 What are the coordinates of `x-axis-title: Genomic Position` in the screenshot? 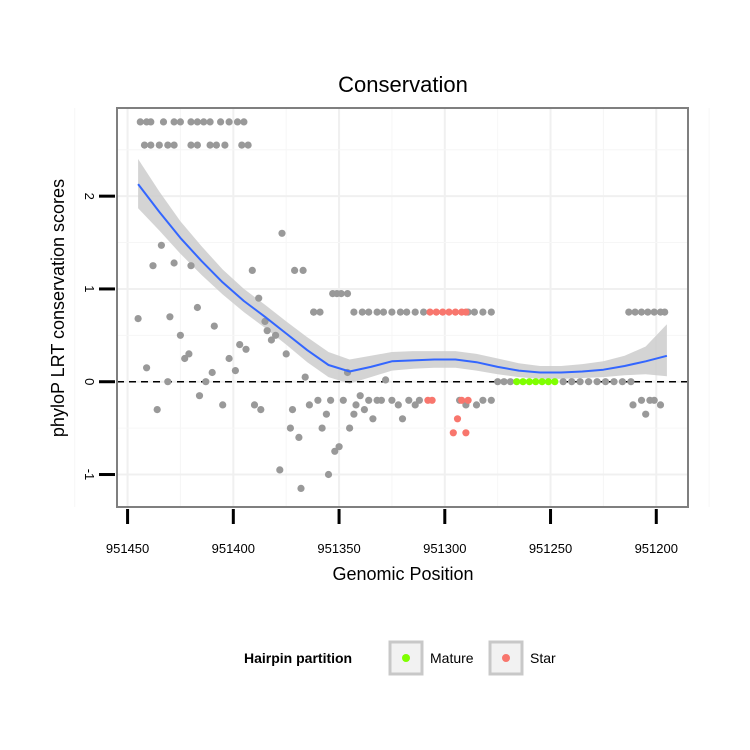 It's located at (402, 574).